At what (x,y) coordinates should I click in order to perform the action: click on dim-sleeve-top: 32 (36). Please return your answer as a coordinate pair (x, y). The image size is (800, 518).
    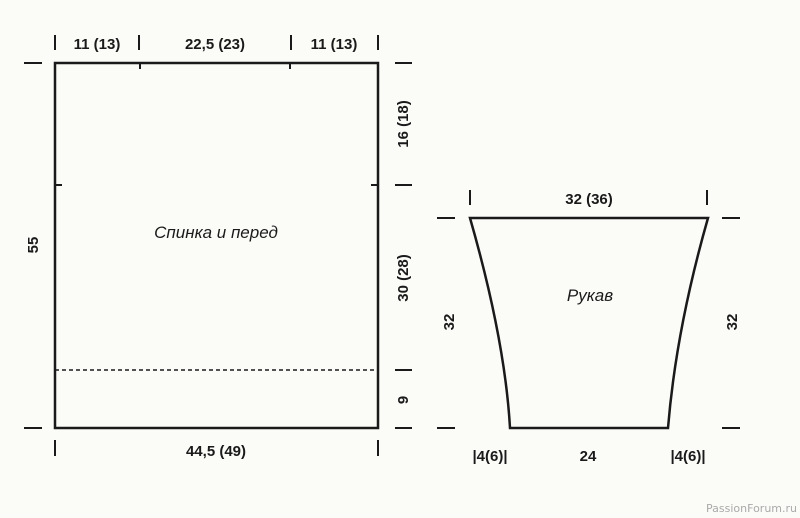
    Looking at the image, I should click on (589, 199).